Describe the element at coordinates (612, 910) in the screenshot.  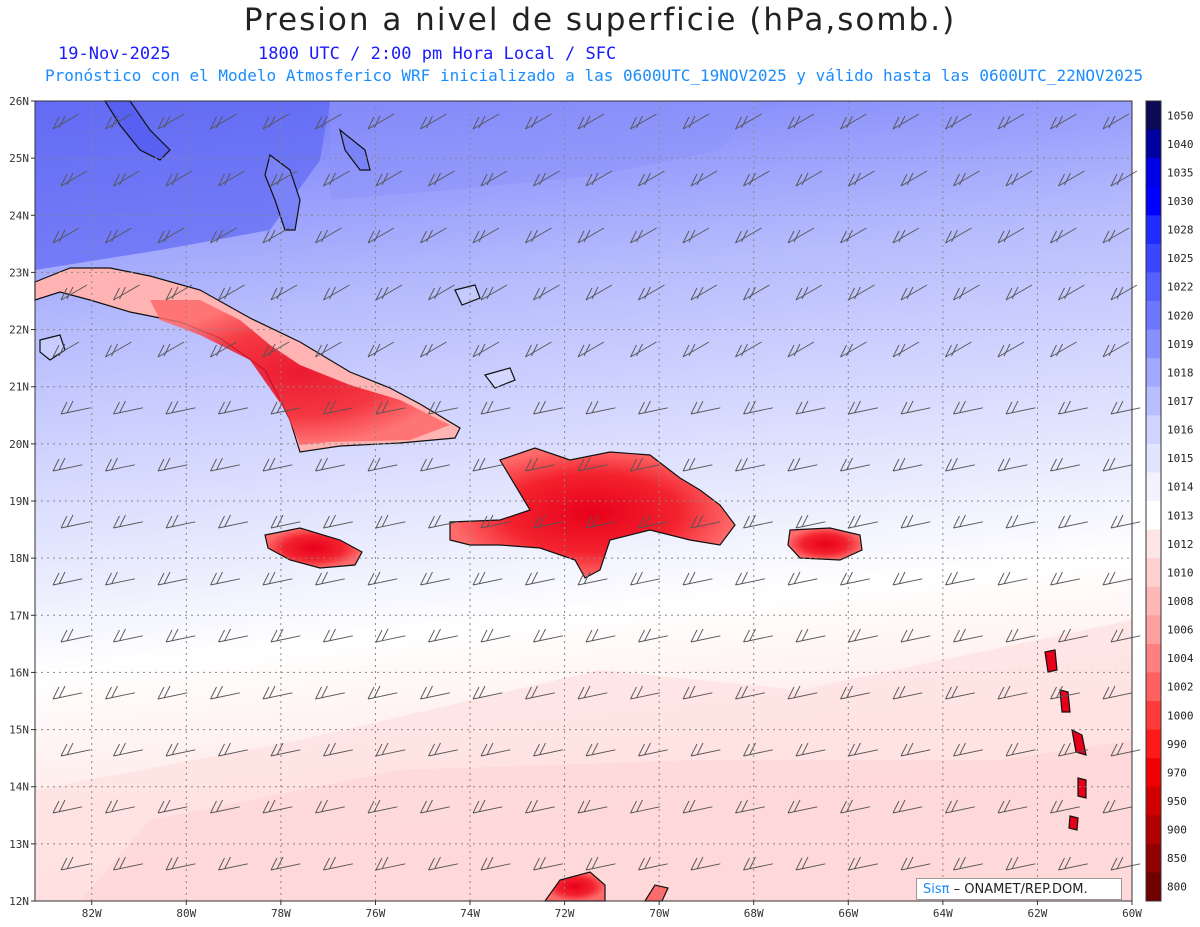
I see `longitude-labels: 82W 80W 78W 76W 74W 72W 70W 68W 66W 64W 62W 60W` at that location.